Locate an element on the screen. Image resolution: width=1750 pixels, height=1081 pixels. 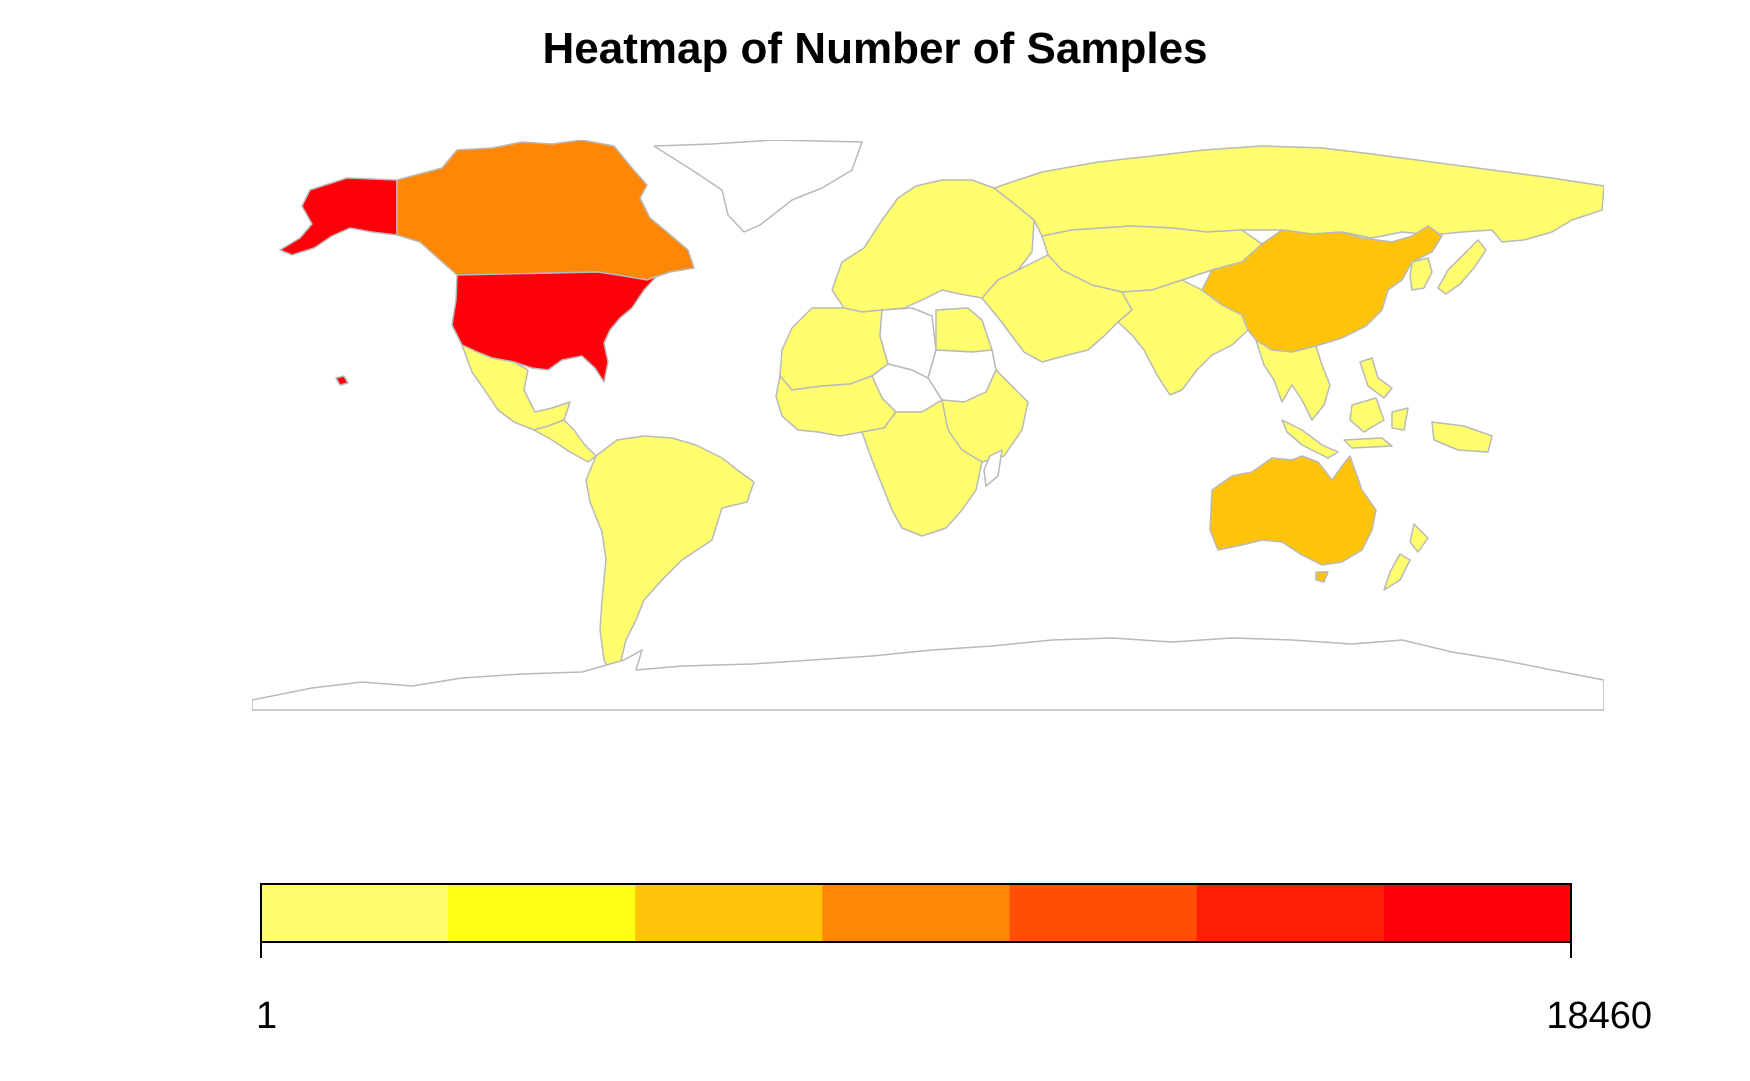
region-southeast-asia is located at coordinates (1293, 380).